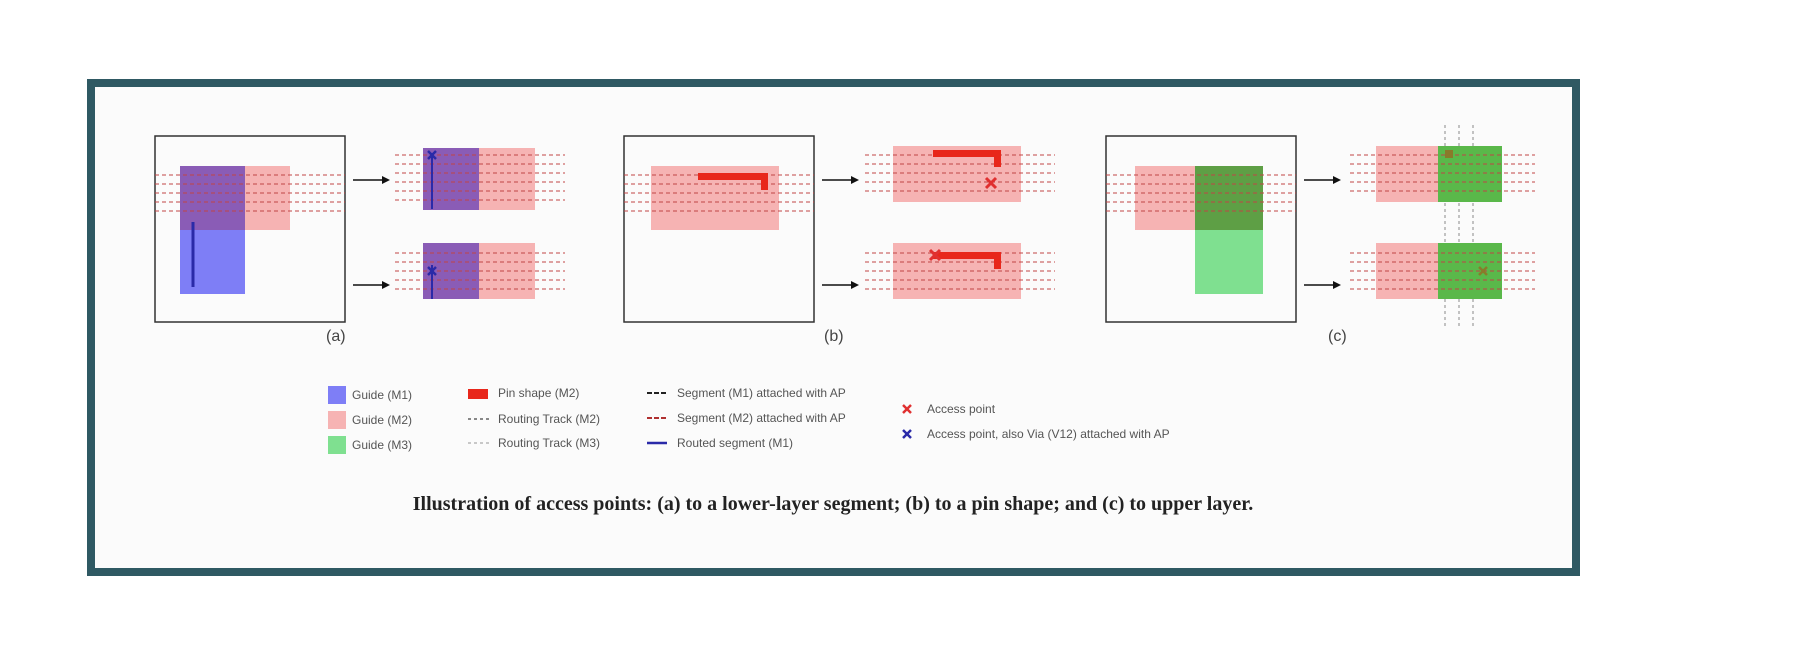 Image resolution: width=1795 pixels, height=654 pixels. What do you see at coordinates (478, 394) in the screenshot?
I see `legend-swatch-pin-shape` at bounding box center [478, 394].